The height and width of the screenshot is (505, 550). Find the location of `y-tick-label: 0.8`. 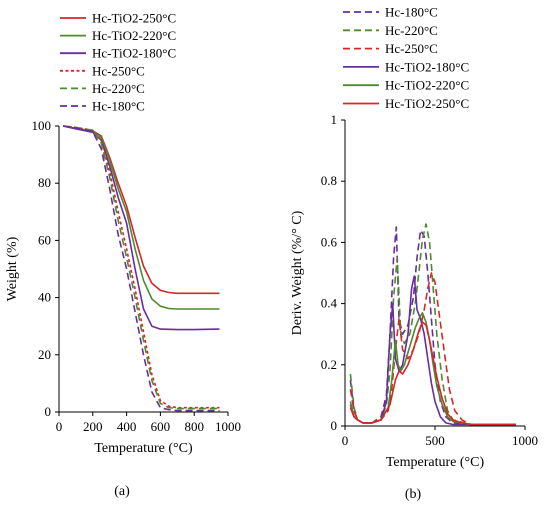

y-tick-label: 0.8 is located at coordinates (329, 180).